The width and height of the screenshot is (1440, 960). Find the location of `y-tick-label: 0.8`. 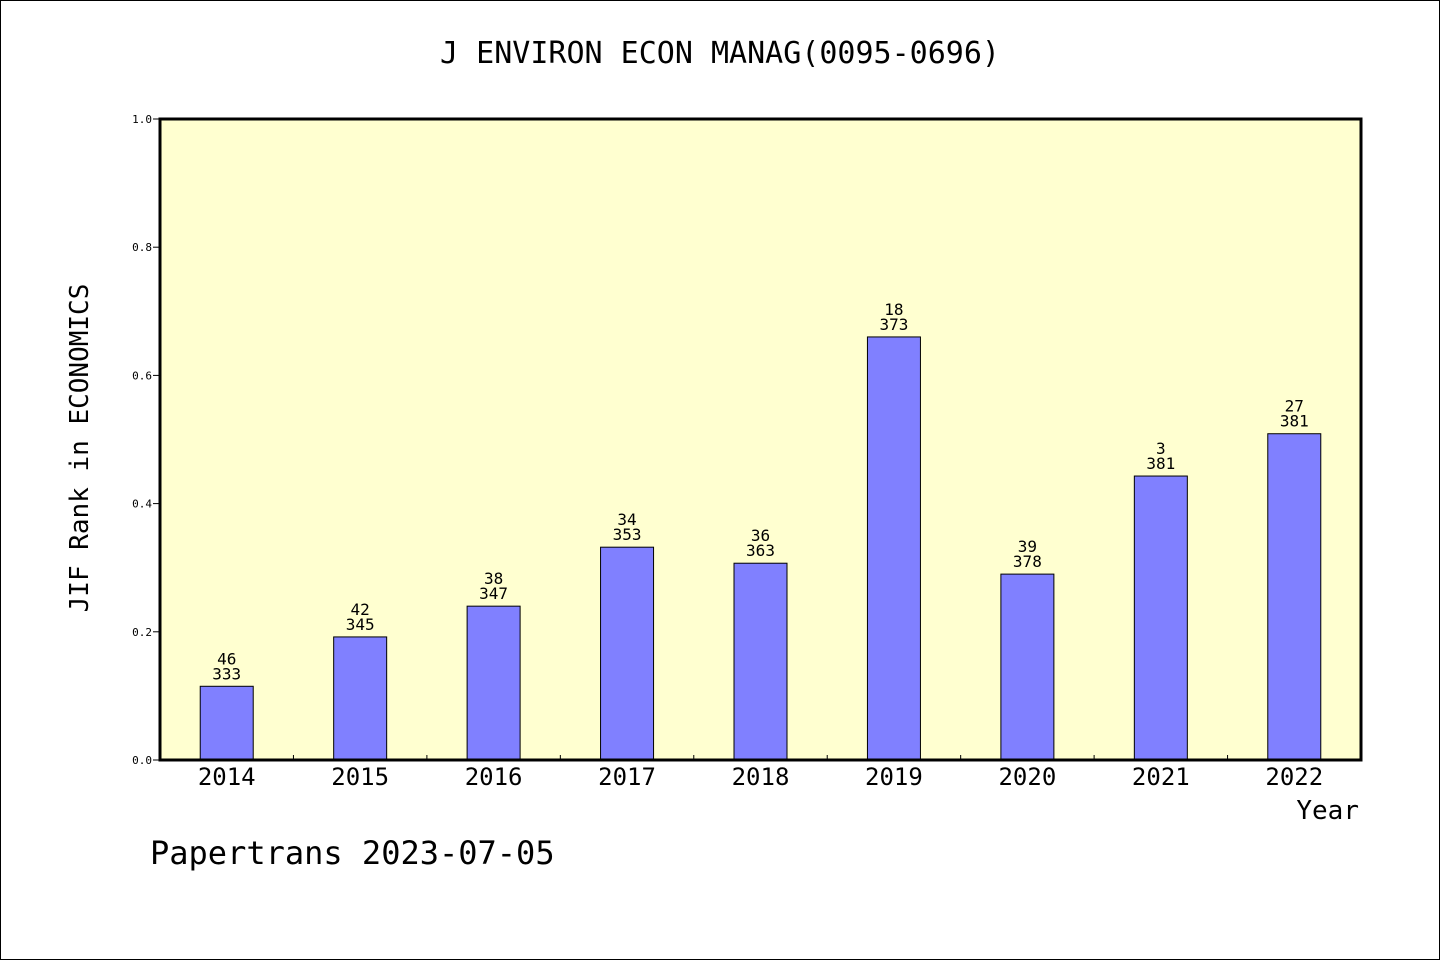

y-tick-label: 0.8 is located at coordinates (142, 247).